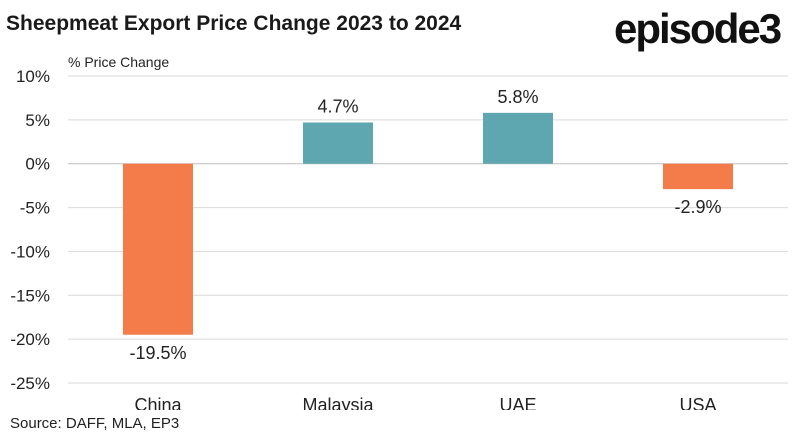 The image size is (800, 443). What do you see at coordinates (30, 295) in the screenshot?
I see `y-tick-label: -15%` at bounding box center [30, 295].